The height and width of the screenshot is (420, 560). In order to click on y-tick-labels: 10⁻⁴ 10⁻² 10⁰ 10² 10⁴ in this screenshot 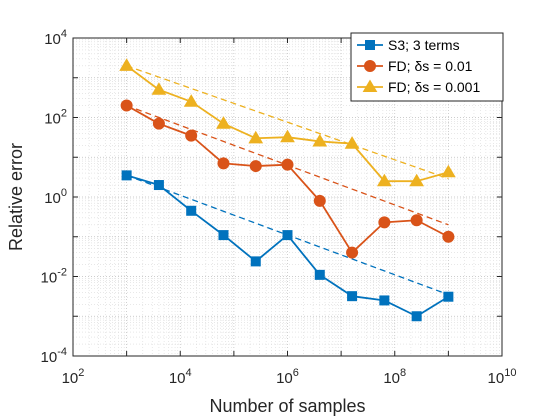, I will do `click(54, 197)`.